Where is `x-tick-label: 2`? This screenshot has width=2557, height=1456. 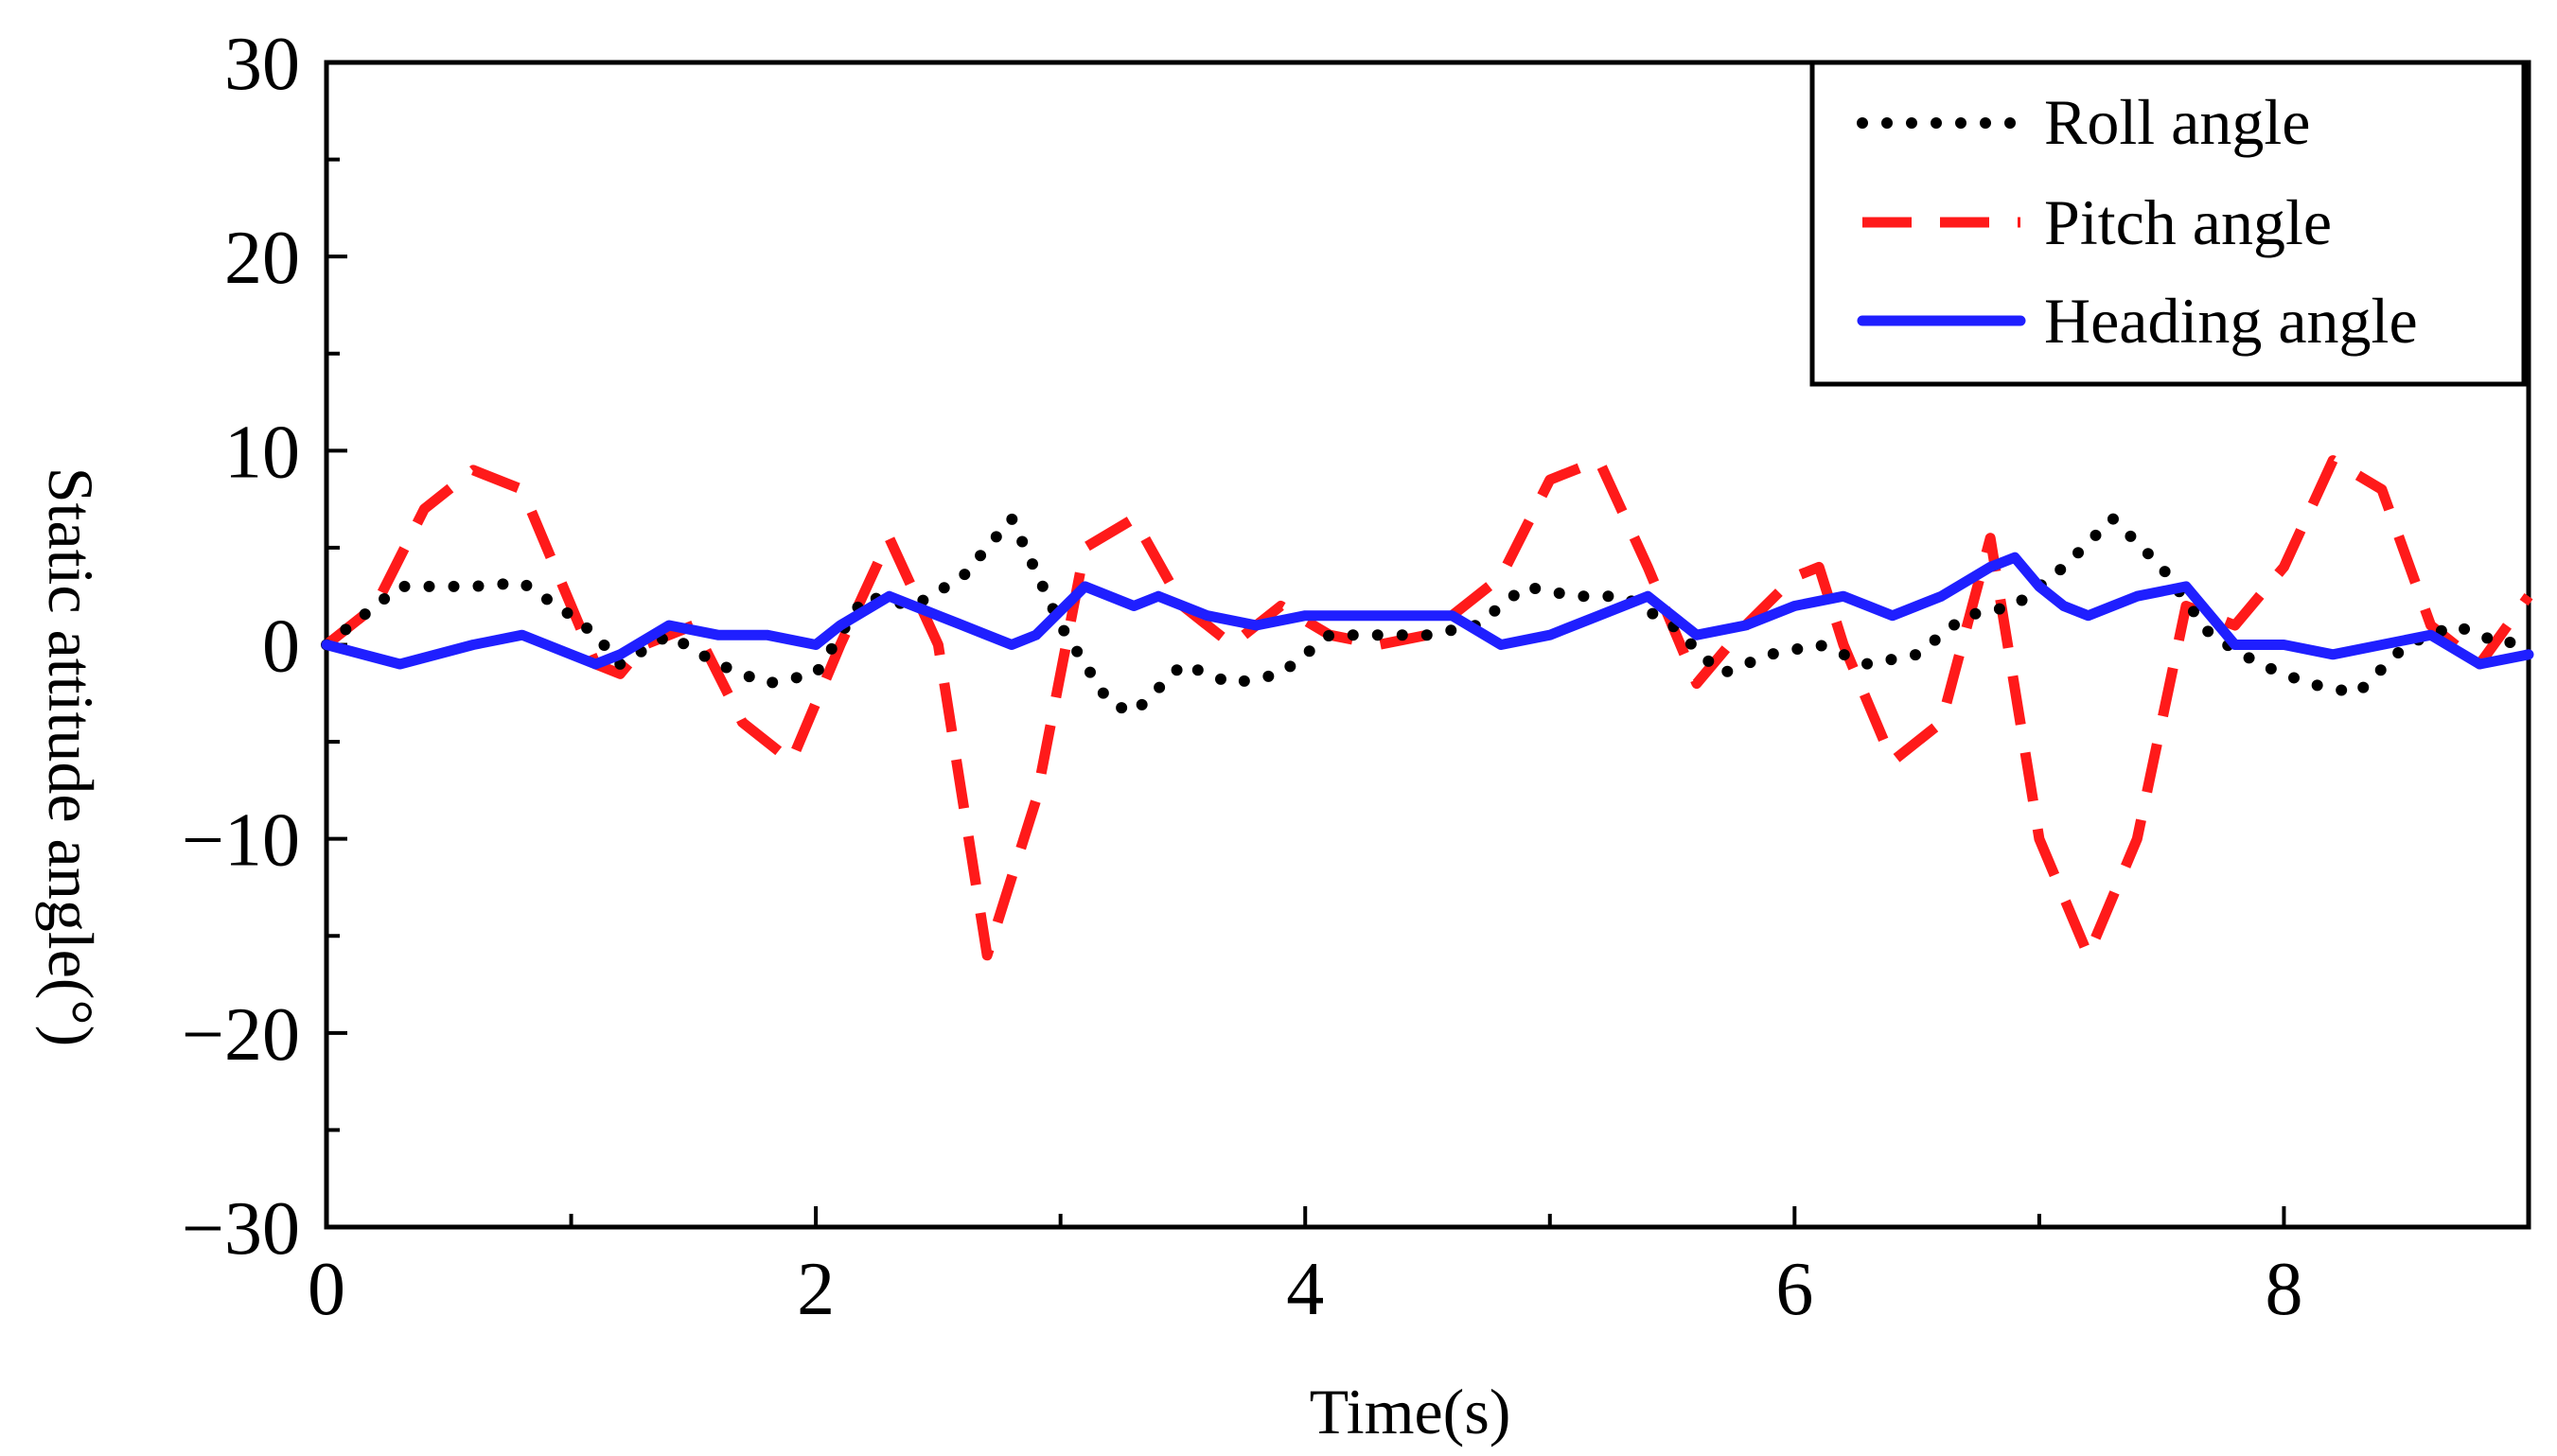 x-tick-label: 2 is located at coordinates (816, 1289).